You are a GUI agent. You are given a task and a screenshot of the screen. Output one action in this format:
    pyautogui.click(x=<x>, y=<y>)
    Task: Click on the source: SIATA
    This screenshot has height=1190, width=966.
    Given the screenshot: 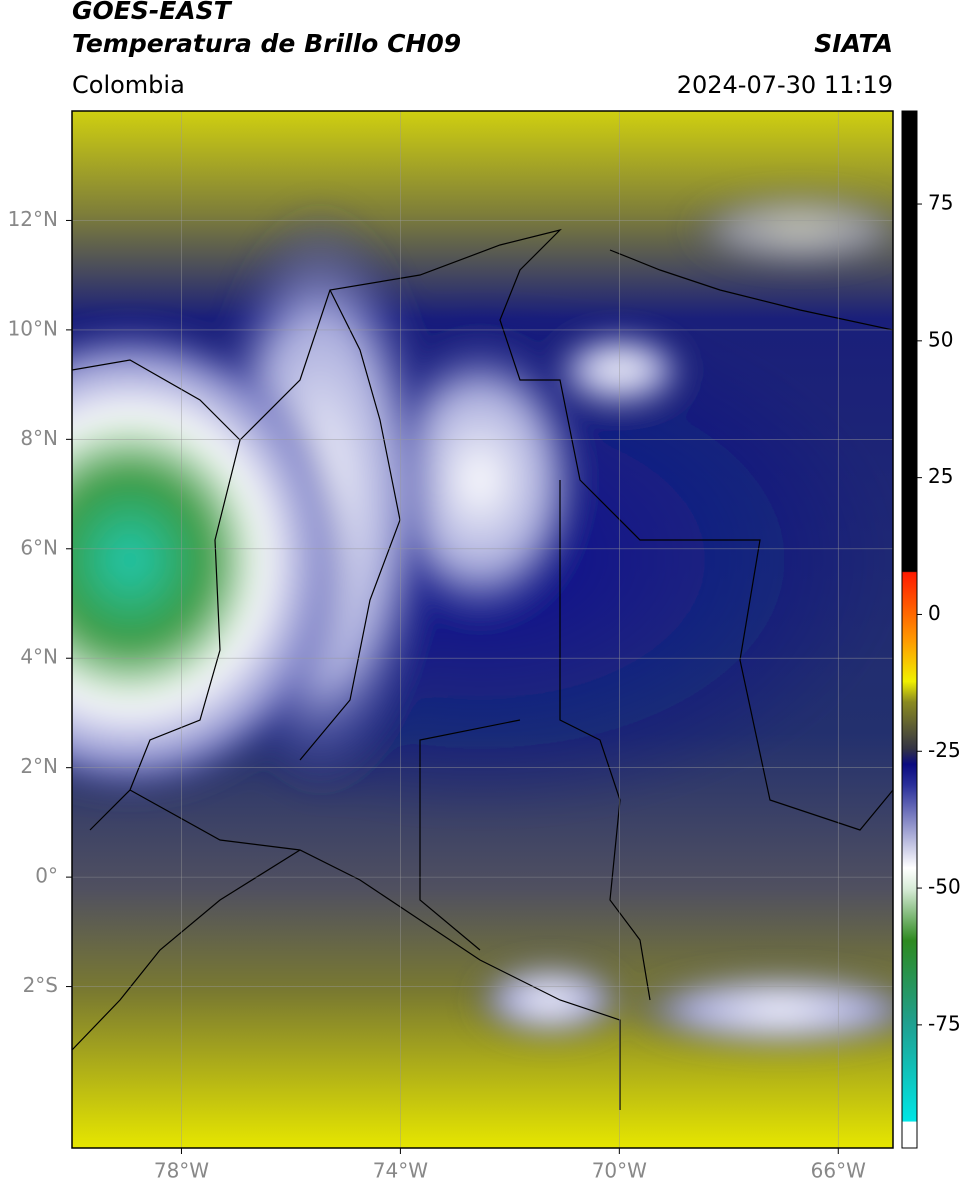 What is the action you would take?
    pyautogui.click(x=853, y=43)
    